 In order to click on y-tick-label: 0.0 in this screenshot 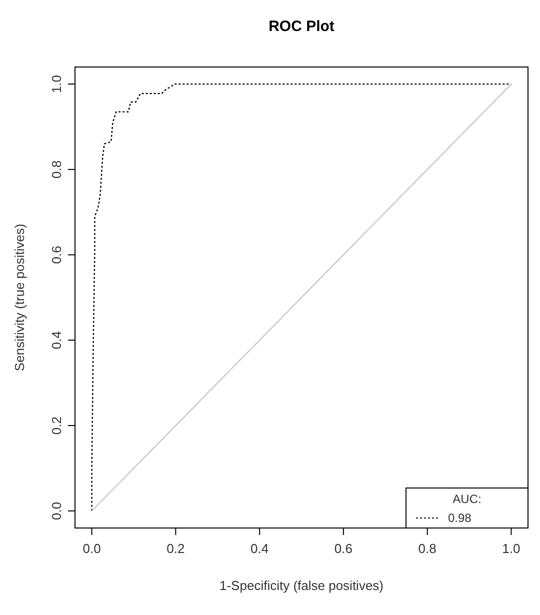, I will do `click(56, 511)`.